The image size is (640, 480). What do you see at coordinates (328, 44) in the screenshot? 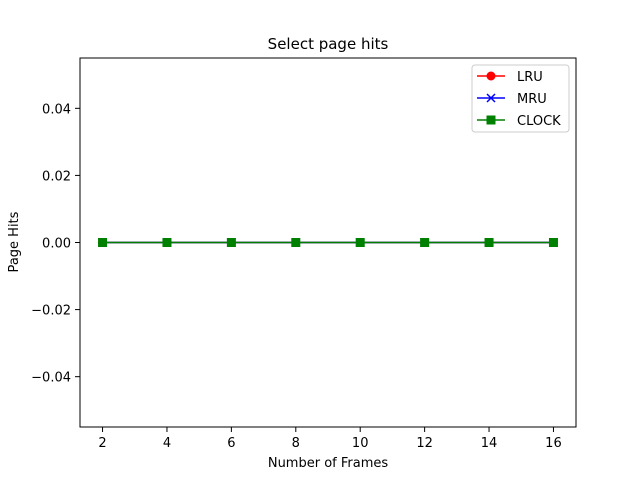
I see `chart-title: Select page hits` at bounding box center [328, 44].